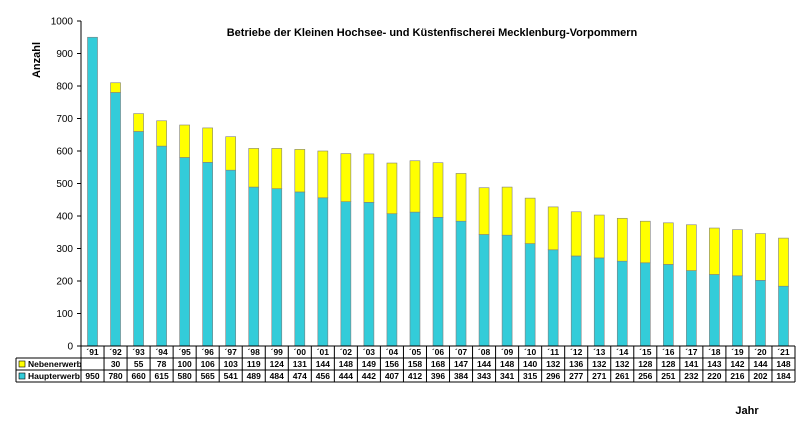 The width and height of the screenshot is (800, 433). I want to click on y-tick-label: 300, so click(64, 249).